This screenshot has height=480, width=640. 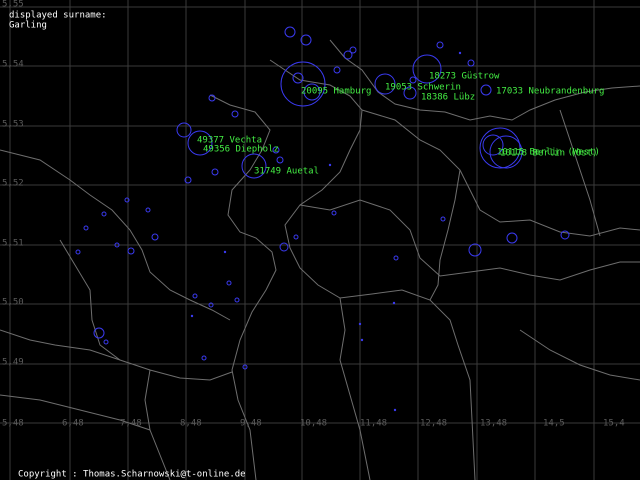 What do you see at coordinates (464, 77) in the screenshot?
I see `place-label: 18273 Güstrow` at bounding box center [464, 77].